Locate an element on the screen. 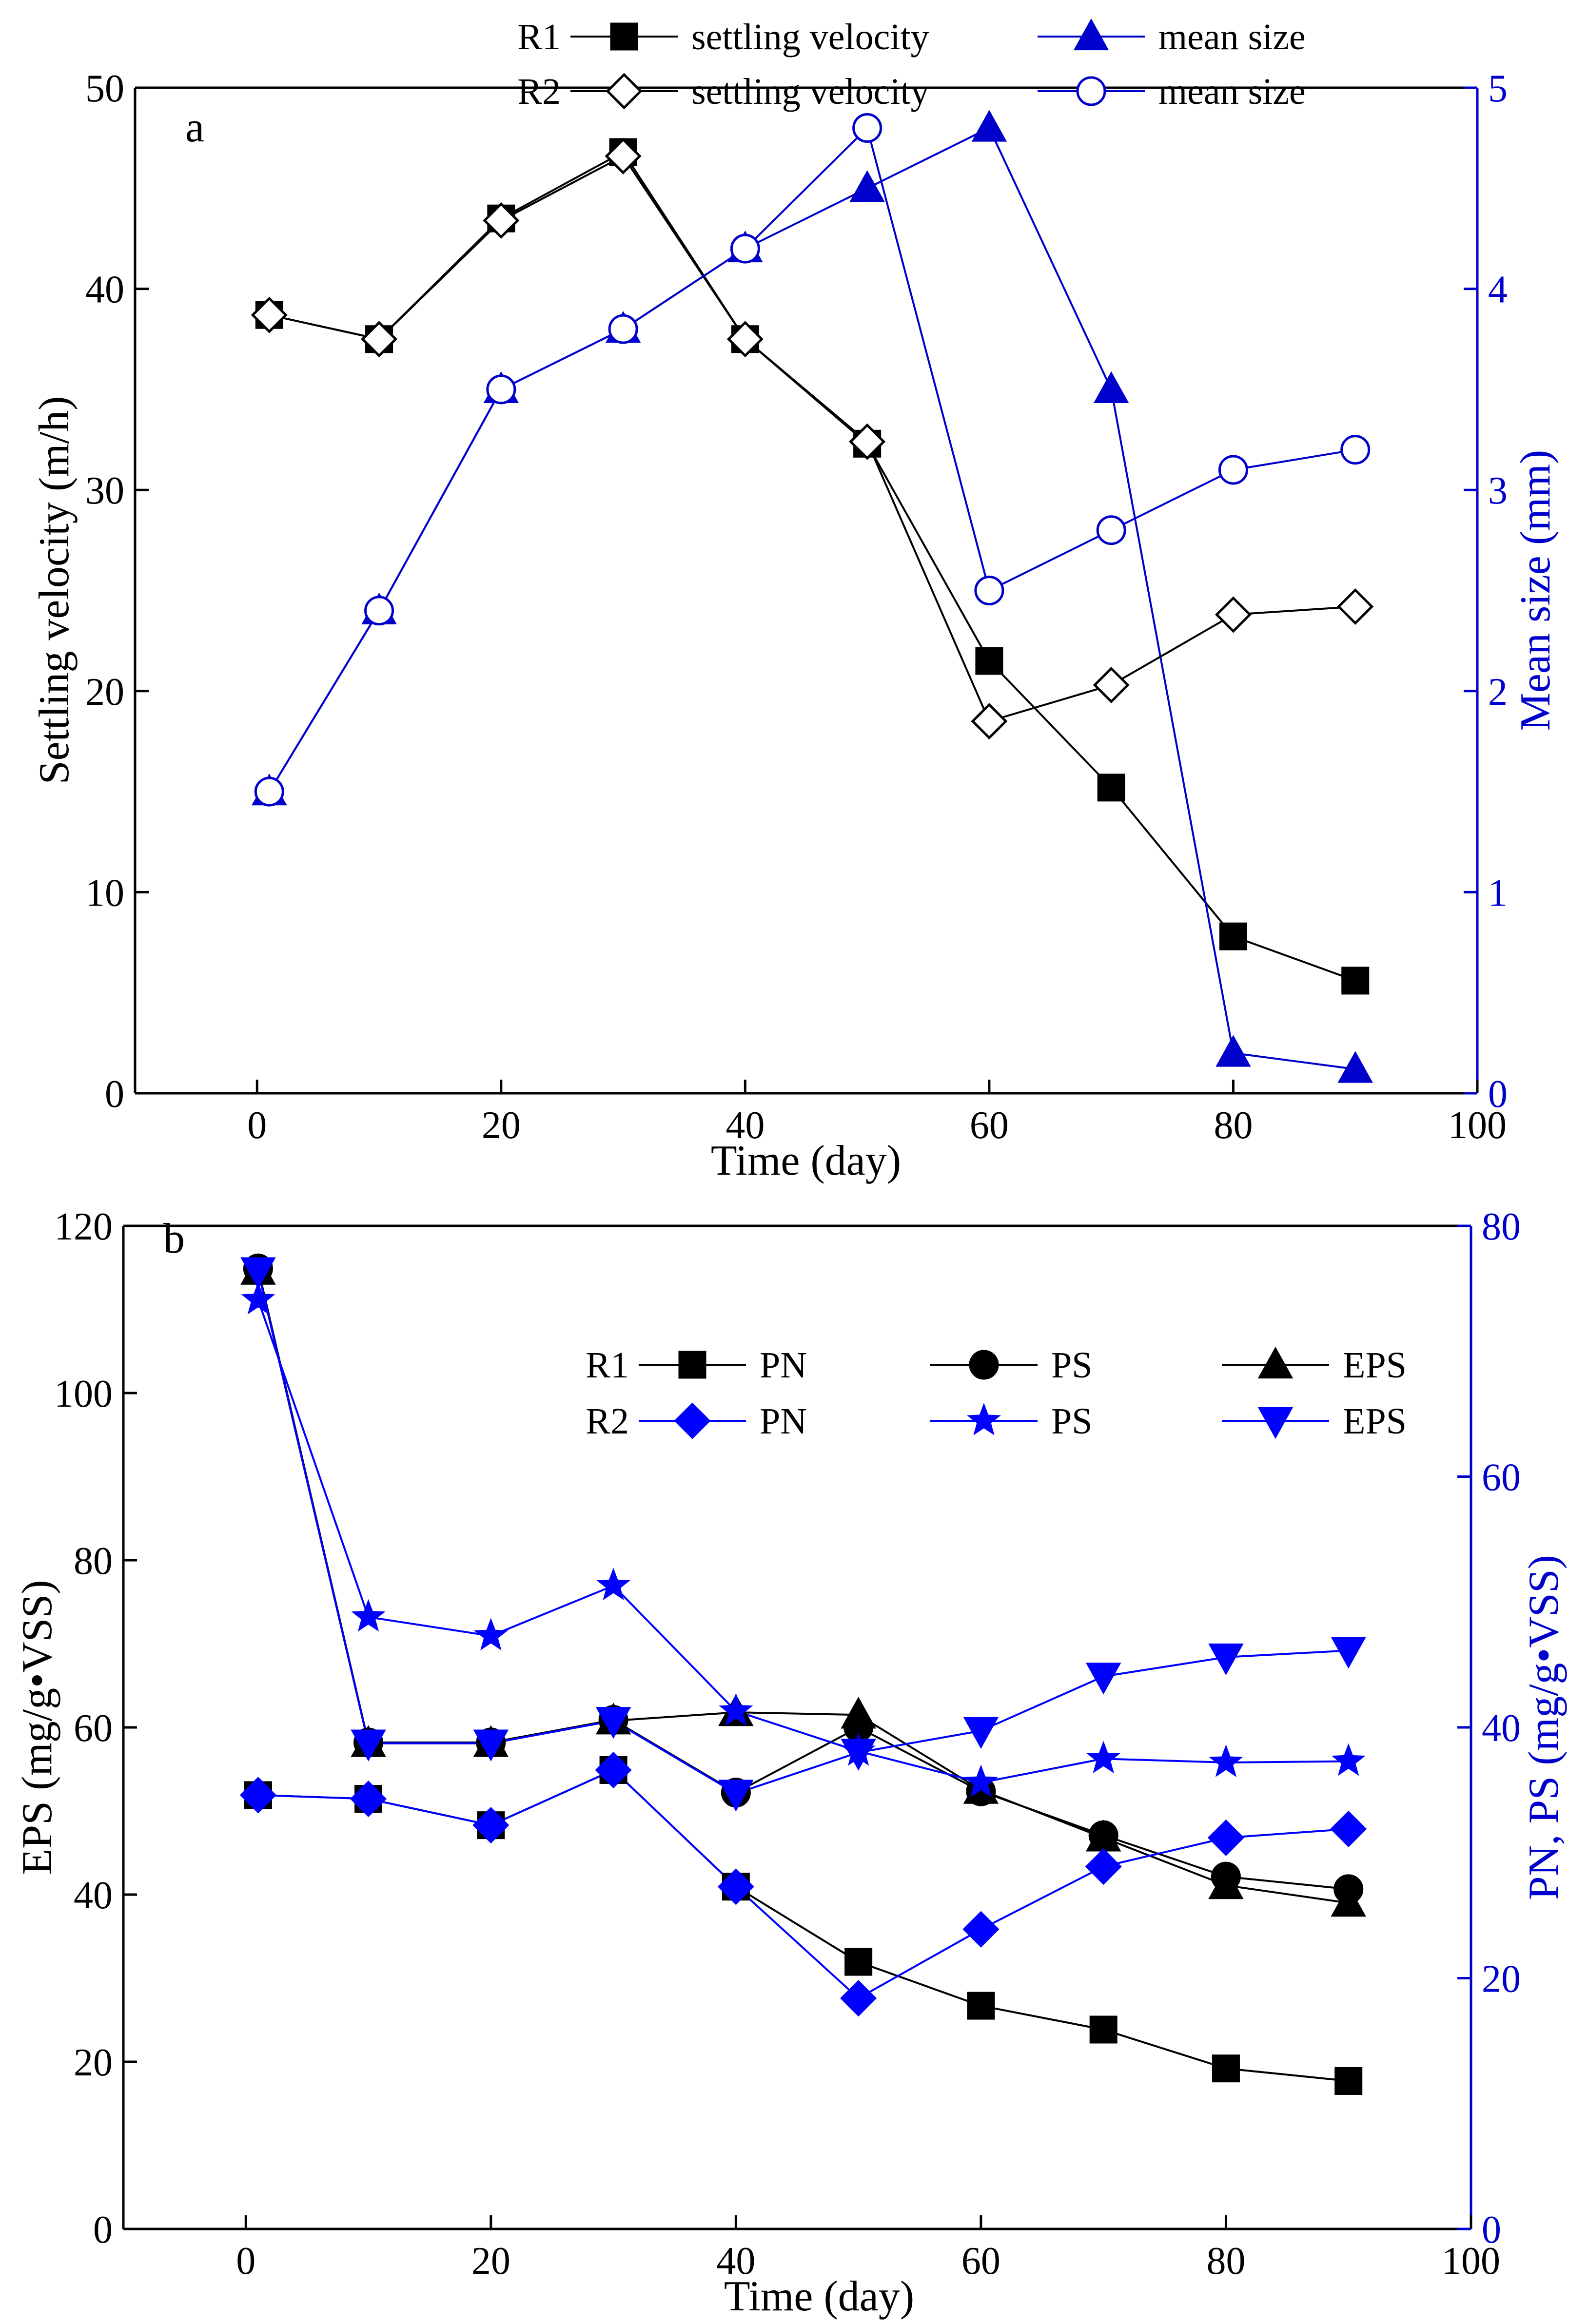 The width and height of the screenshot is (1588, 2324). b-y2tick-label: 20 is located at coordinates (1502, 1979).